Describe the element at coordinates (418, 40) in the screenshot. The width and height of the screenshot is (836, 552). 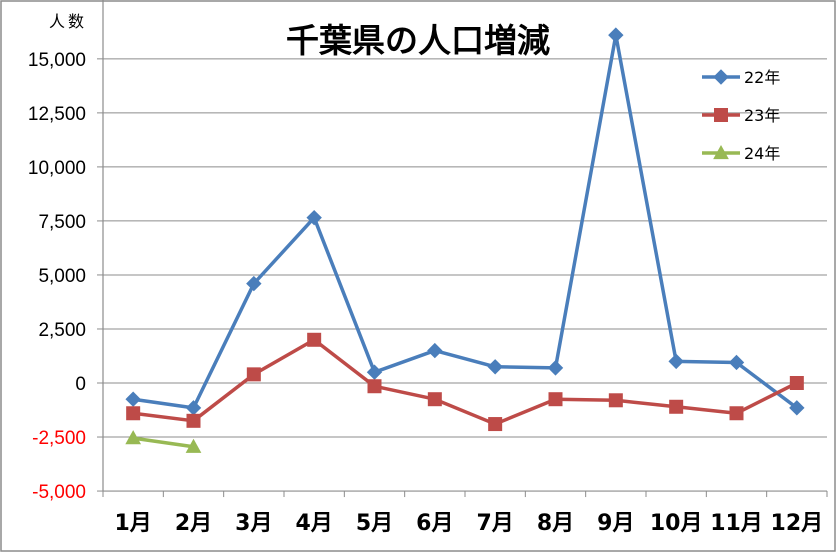
I see `chart-title: 千葉県の人口増減` at that location.